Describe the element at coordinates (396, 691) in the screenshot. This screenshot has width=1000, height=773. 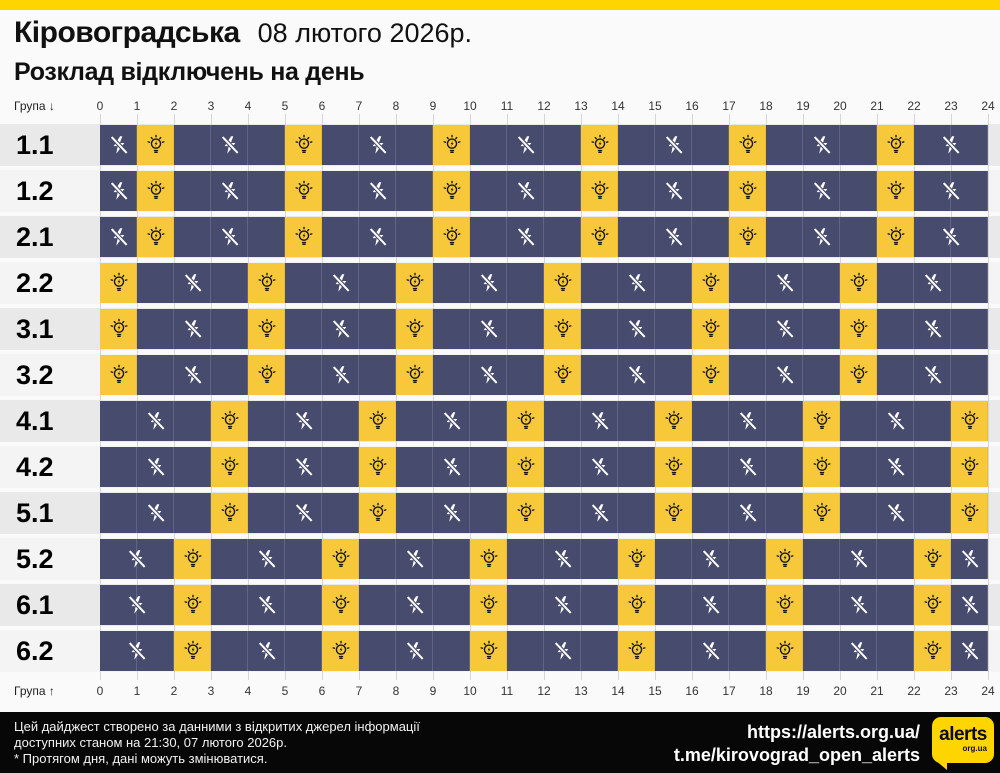
I see `hour-tick-label: 8` at that location.